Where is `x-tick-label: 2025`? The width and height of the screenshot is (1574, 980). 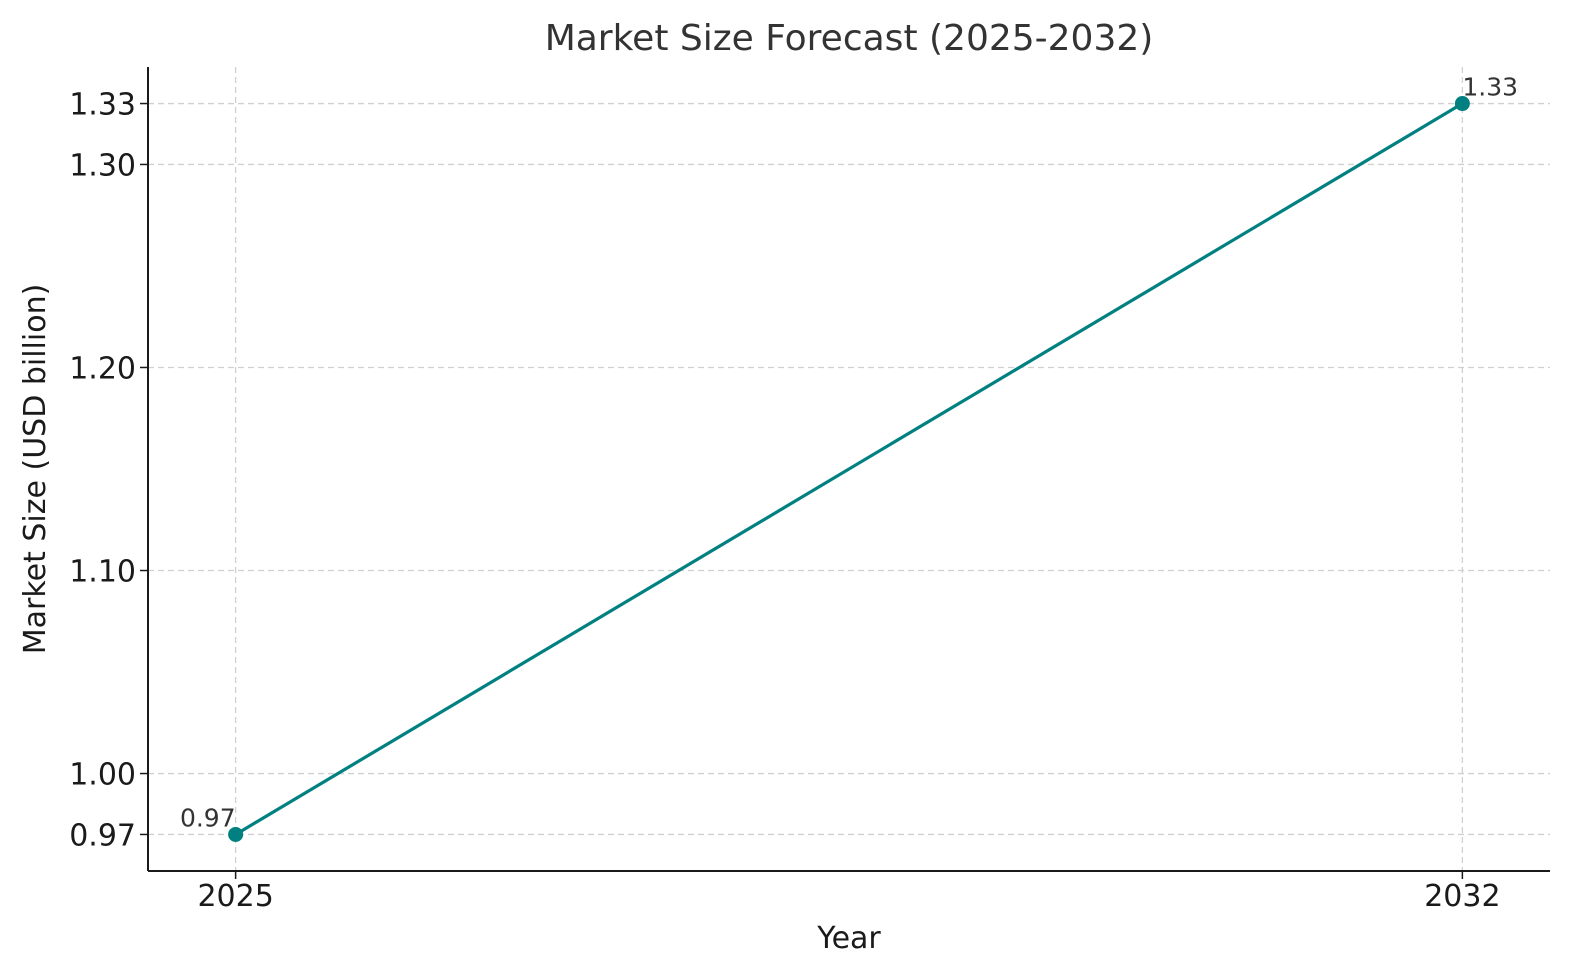
x-tick-label: 2025 is located at coordinates (235, 896).